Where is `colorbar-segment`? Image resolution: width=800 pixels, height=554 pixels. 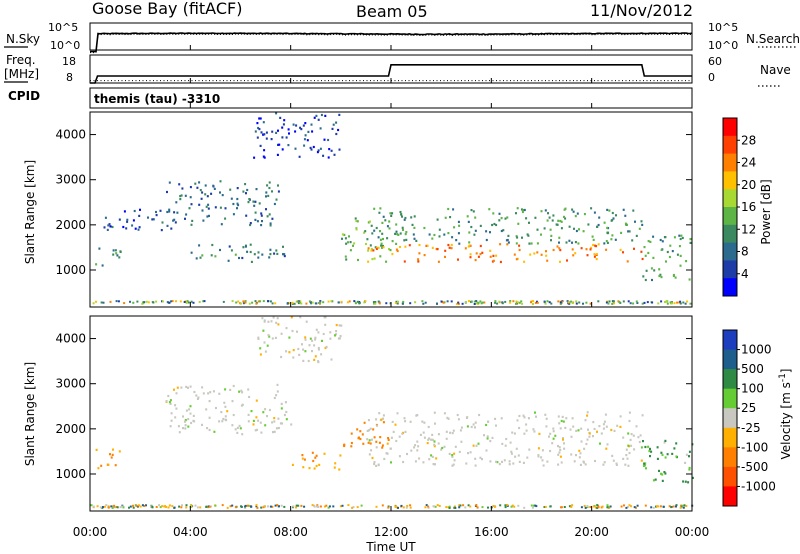
colorbar-segment is located at coordinates (730, 457).